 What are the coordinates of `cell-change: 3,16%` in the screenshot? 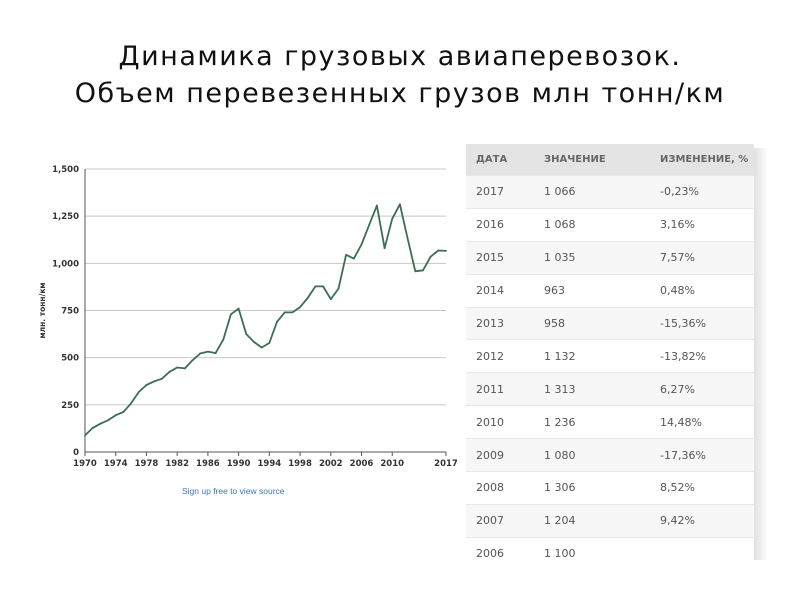 It's located at (702, 224).